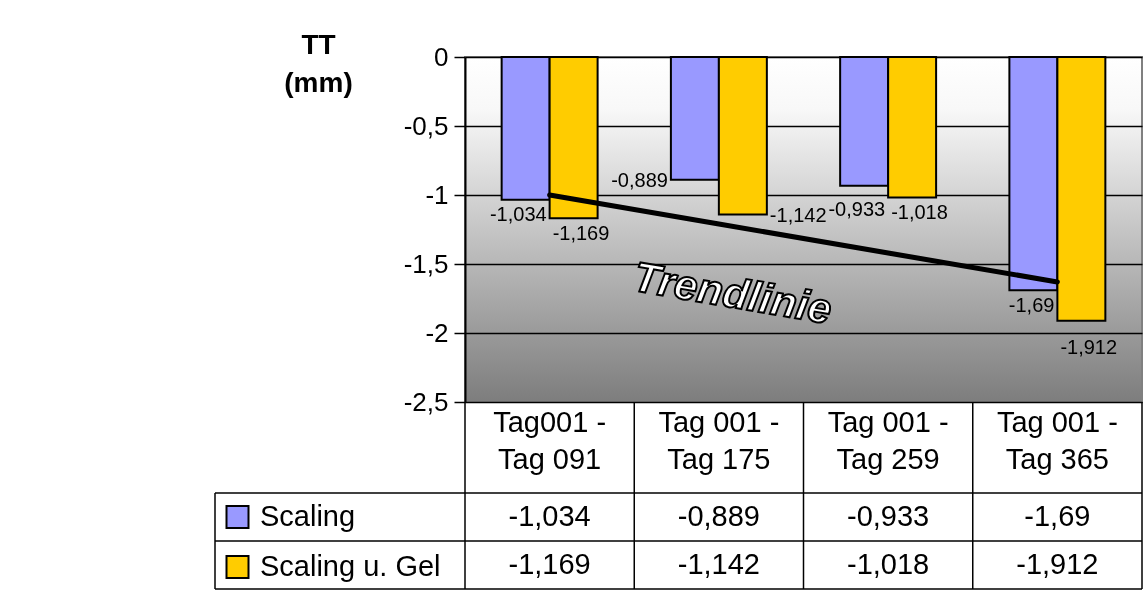 This screenshot has width=1145, height=600. Describe the element at coordinates (888, 516) in the screenshot. I see `data-label: -0,933` at that location.